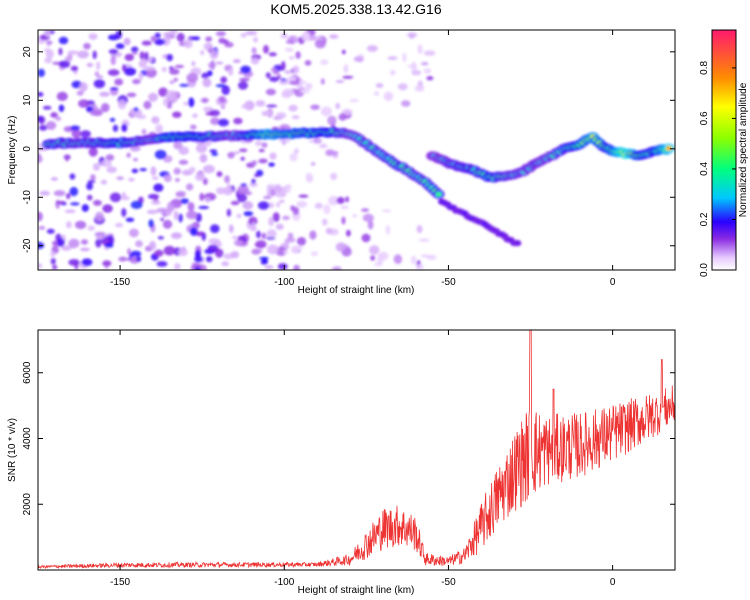 The height and width of the screenshot is (600, 750). Describe the element at coordinates (12, 150) in the screenshot. I see `spectrogram-y-axis-label: Frequency (Hz)` at that location.